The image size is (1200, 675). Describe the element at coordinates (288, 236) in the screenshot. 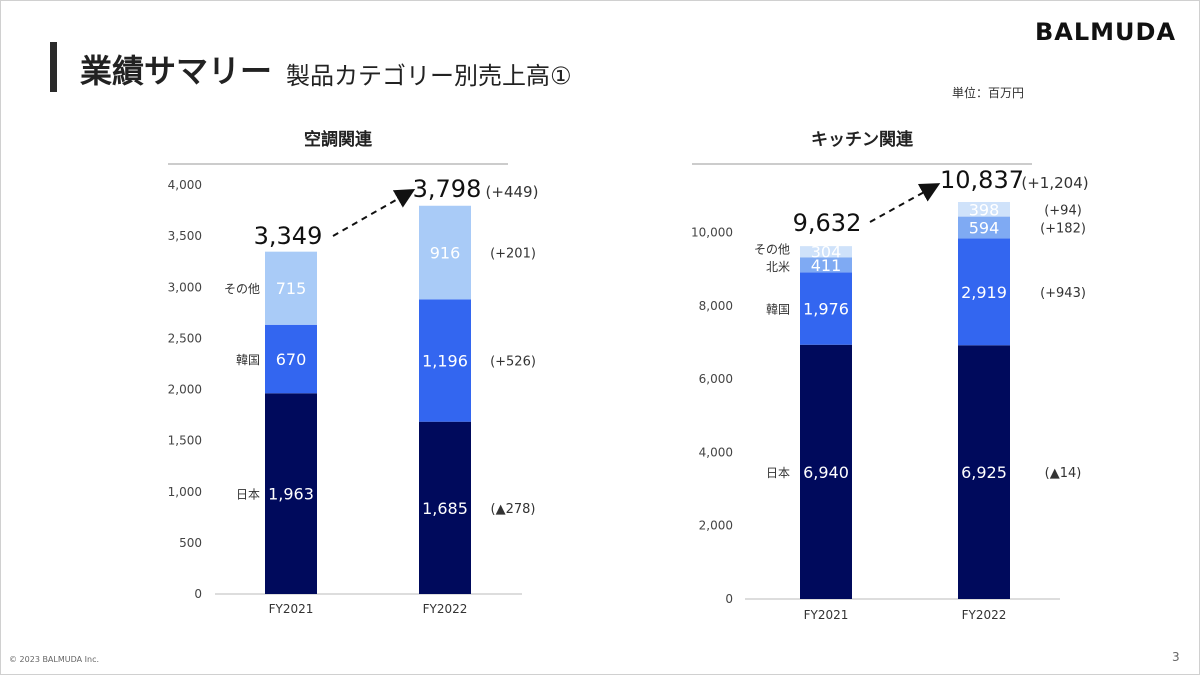

I see `total-label: 3,349` at that location.